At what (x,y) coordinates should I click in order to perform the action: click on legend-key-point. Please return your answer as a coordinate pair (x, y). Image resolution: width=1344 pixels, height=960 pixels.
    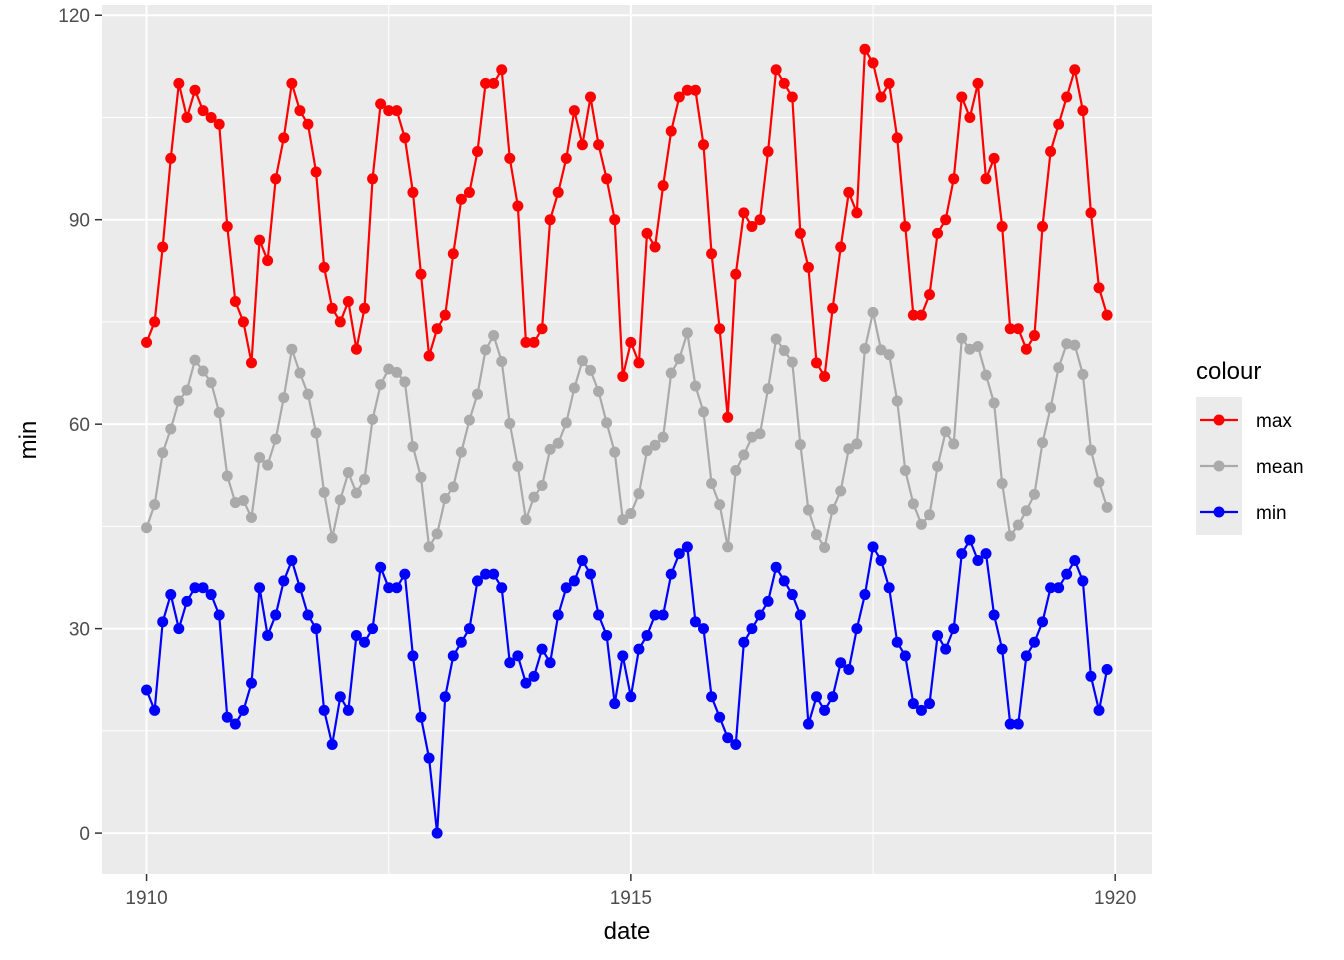
    Looking at the image, I should click on (1219, 512).